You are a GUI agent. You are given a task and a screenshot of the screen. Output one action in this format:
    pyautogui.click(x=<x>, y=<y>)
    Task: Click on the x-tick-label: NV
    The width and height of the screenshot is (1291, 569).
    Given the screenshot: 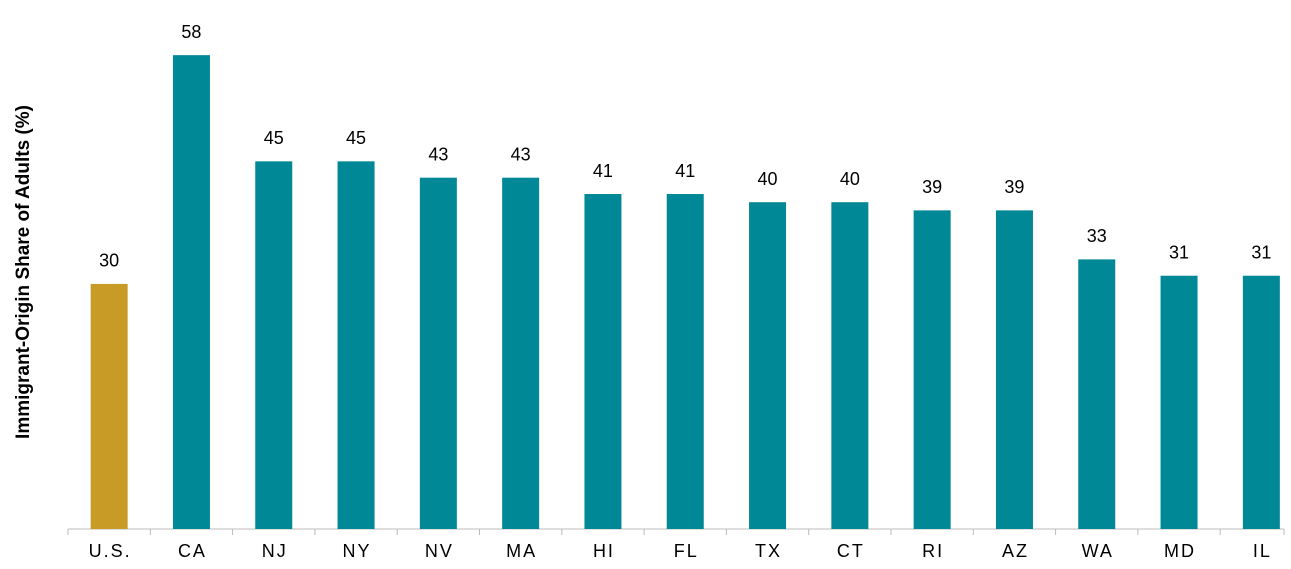 What is the action you would take?
    pyautogui.click(x=439, y=551)
    